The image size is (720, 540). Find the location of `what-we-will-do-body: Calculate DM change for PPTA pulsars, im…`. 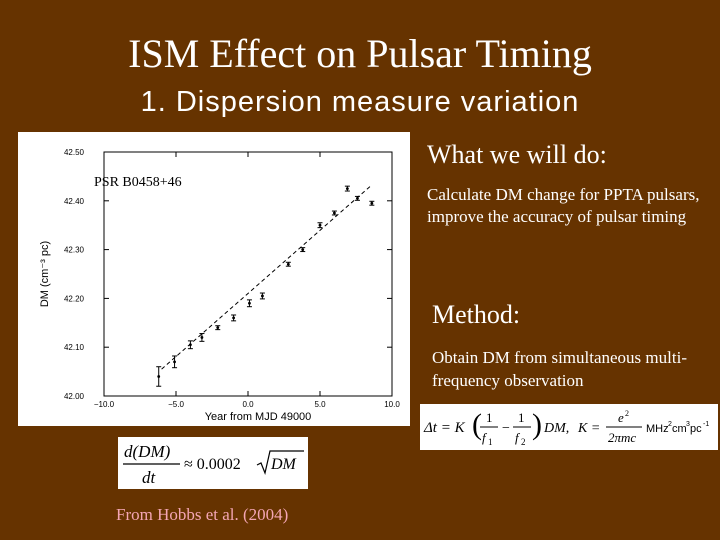

what-we-will-do-body: Calculate DM change for PPTA pulsars, im… is located at coordinates (563, 205).